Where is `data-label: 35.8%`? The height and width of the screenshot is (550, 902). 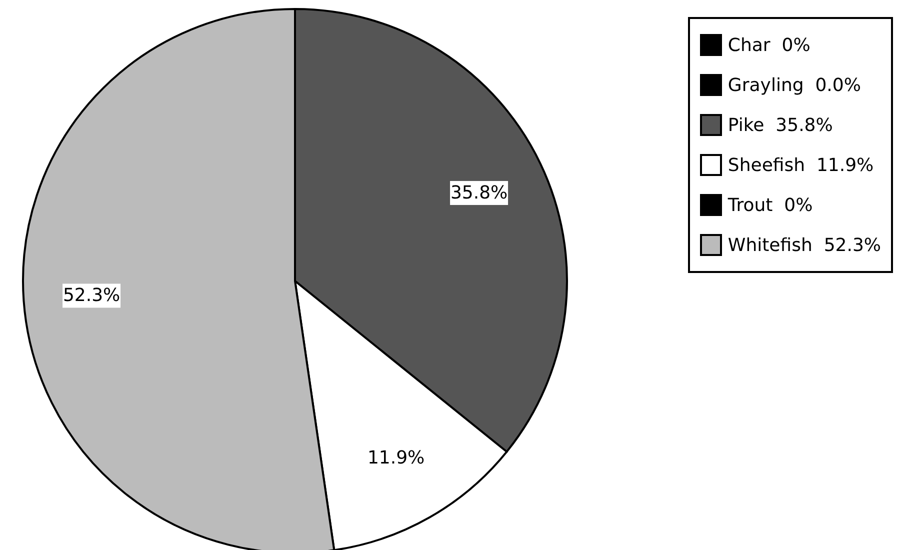
data-label: 35.8% is located at coordinates (479, 193).